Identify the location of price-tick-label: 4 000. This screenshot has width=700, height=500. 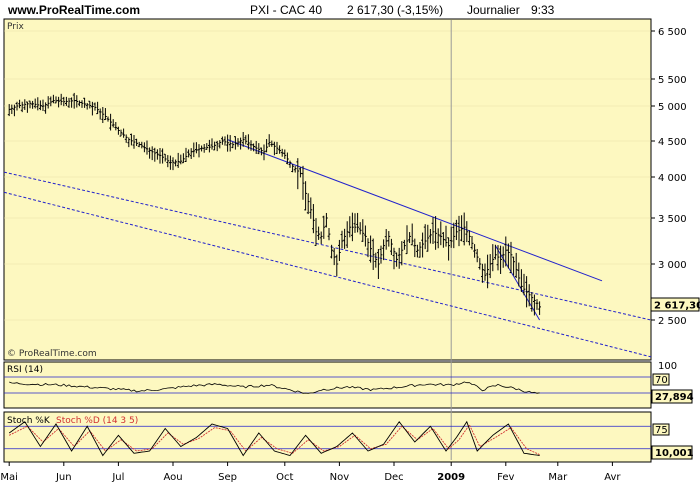
(672, 178).